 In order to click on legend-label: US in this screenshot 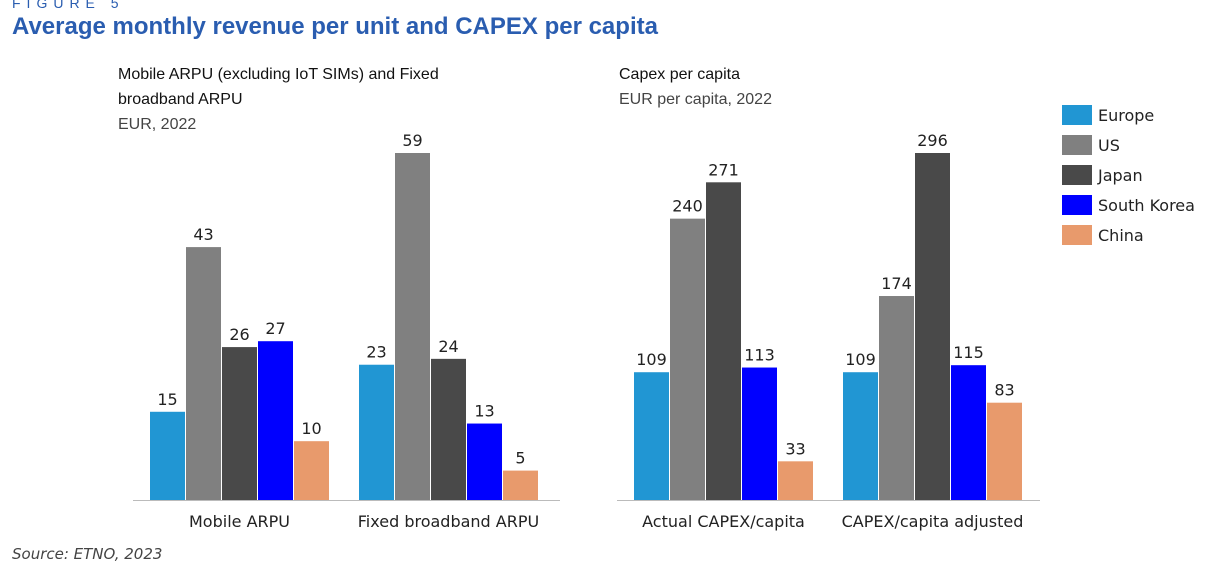, I will do `click(1109, 145)`.